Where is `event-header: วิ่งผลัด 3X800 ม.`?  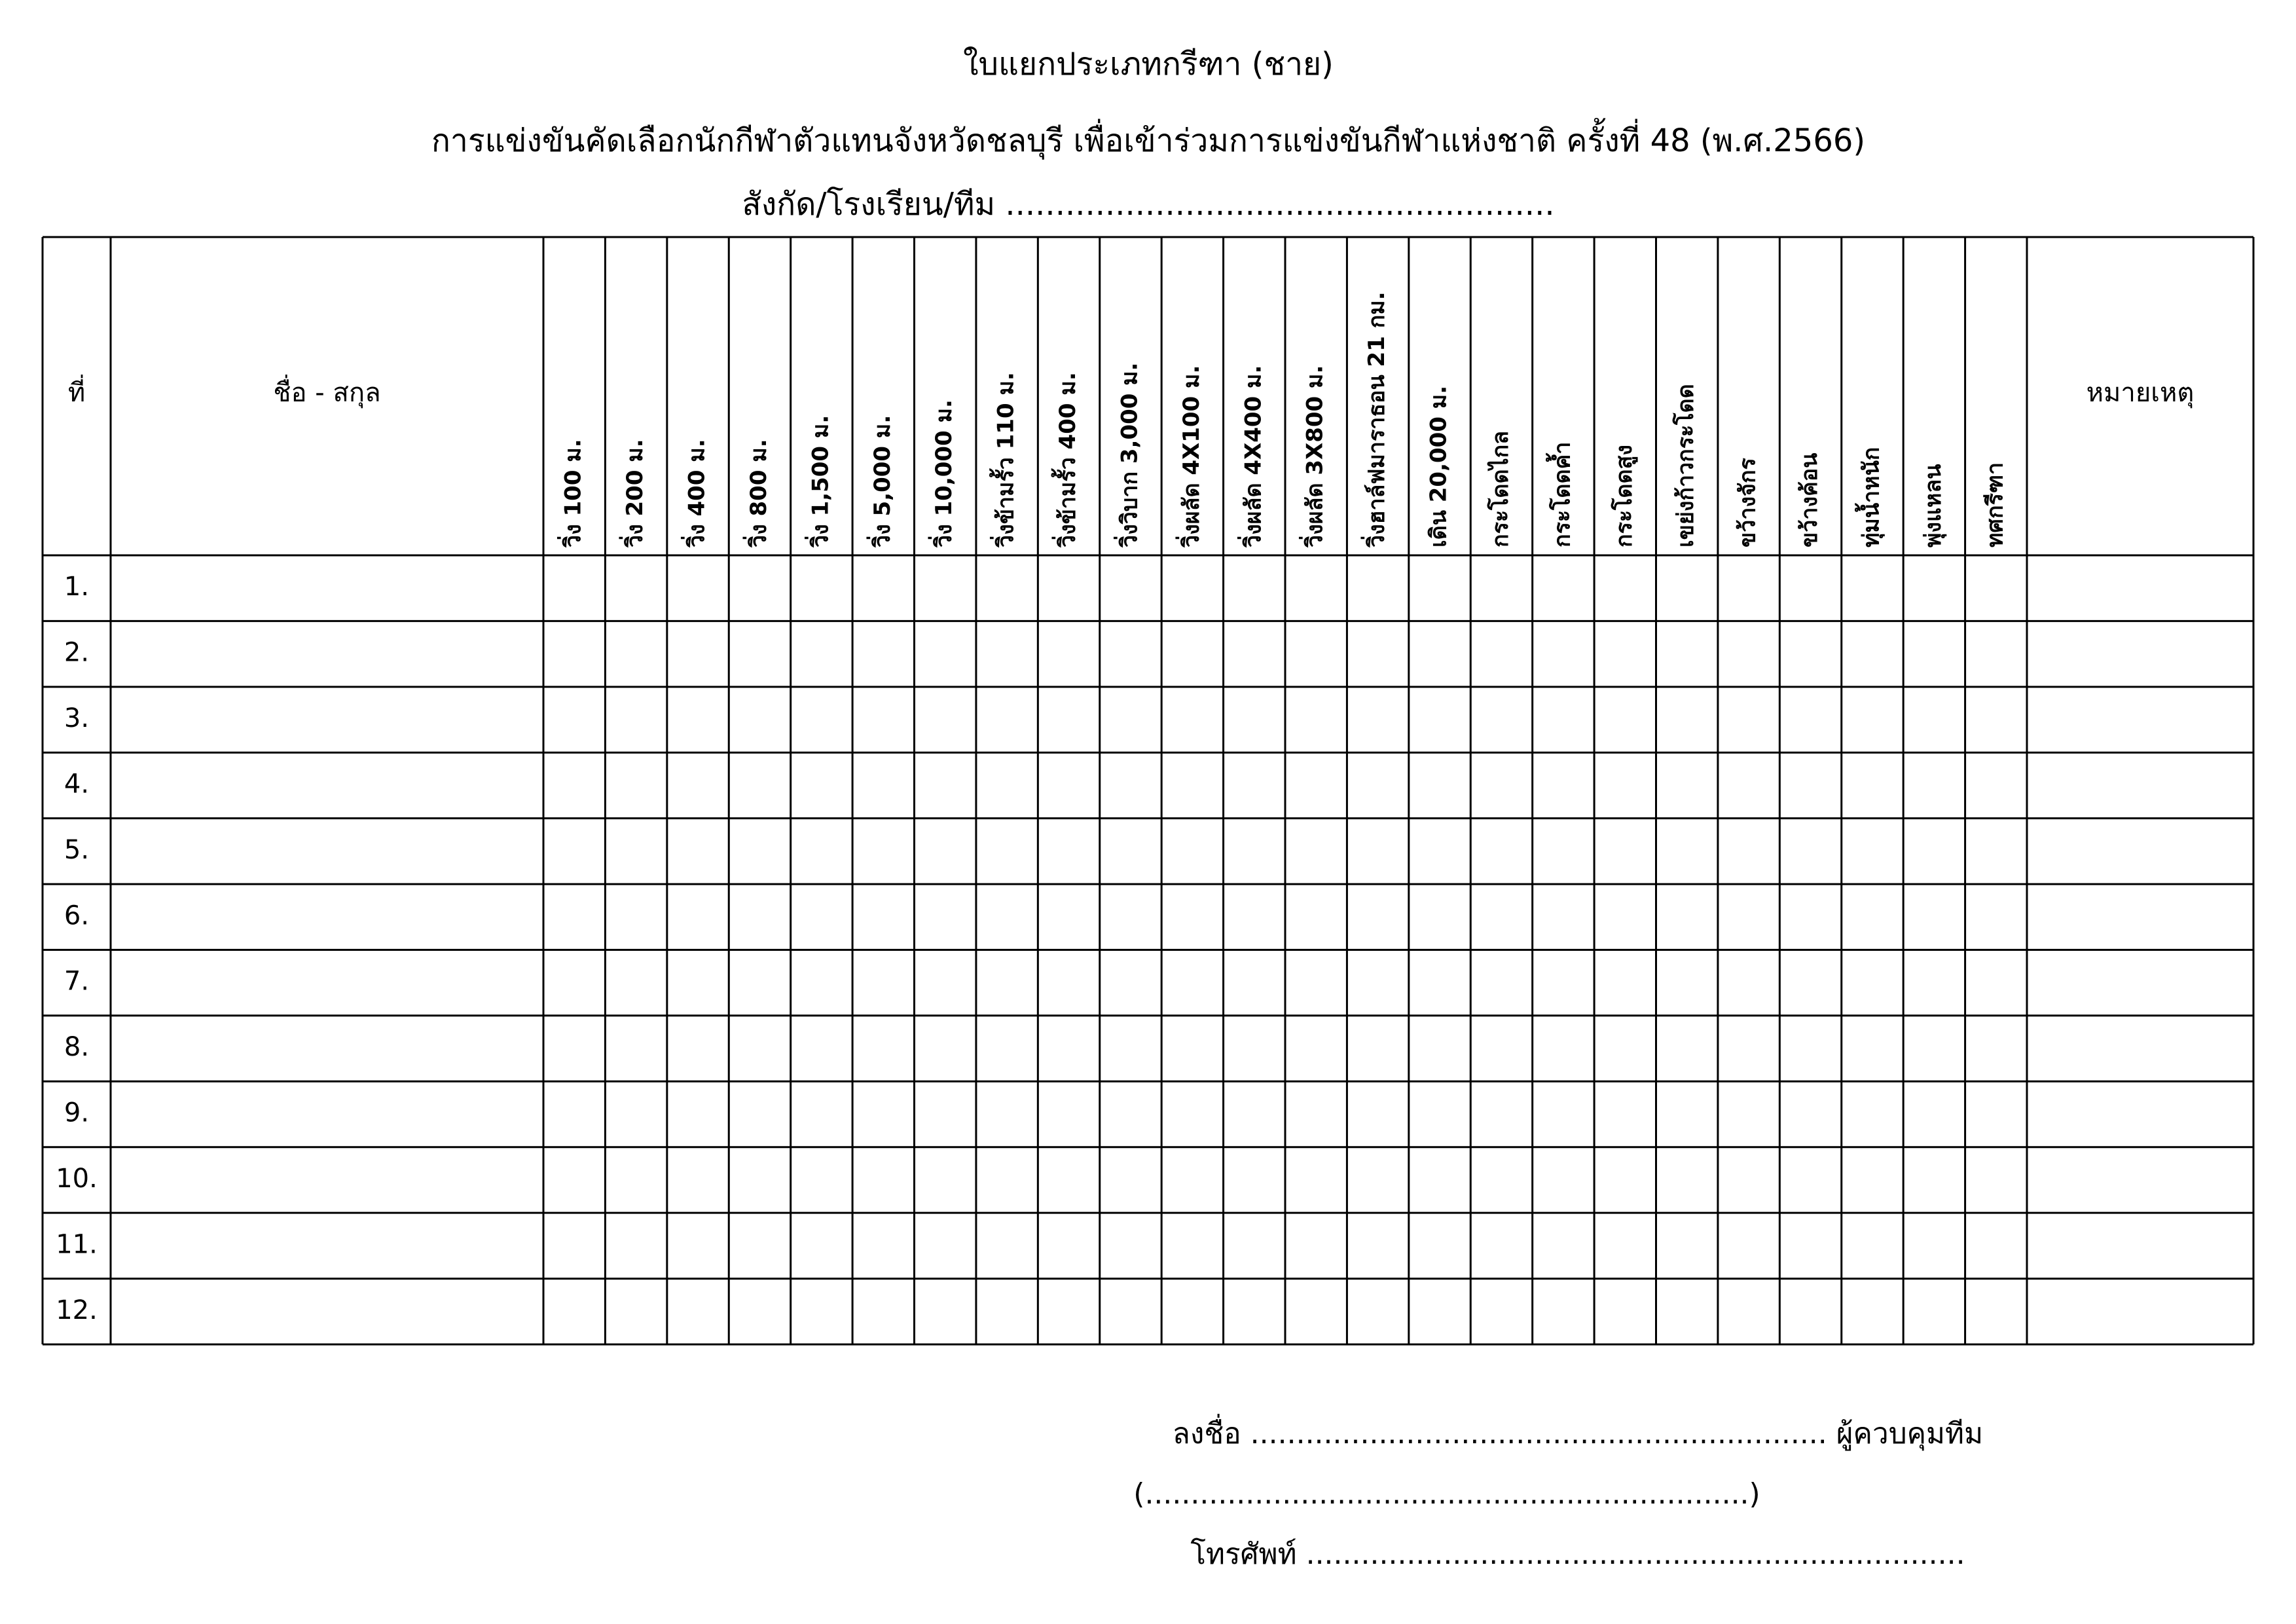
event-header: วิ่งผลัด 3X800 ม. is located at coordinates (1313, 456).